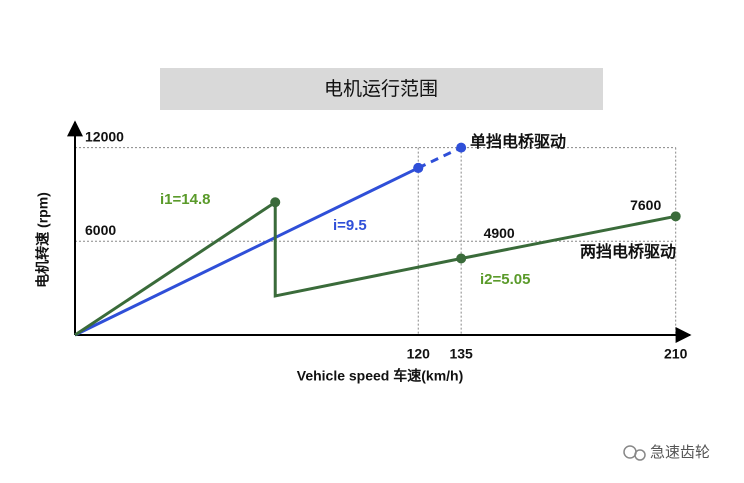 Image resolution: width=744 pixels, height=483 pixels. I want to click on data-label: 4900, so click(499, 233).